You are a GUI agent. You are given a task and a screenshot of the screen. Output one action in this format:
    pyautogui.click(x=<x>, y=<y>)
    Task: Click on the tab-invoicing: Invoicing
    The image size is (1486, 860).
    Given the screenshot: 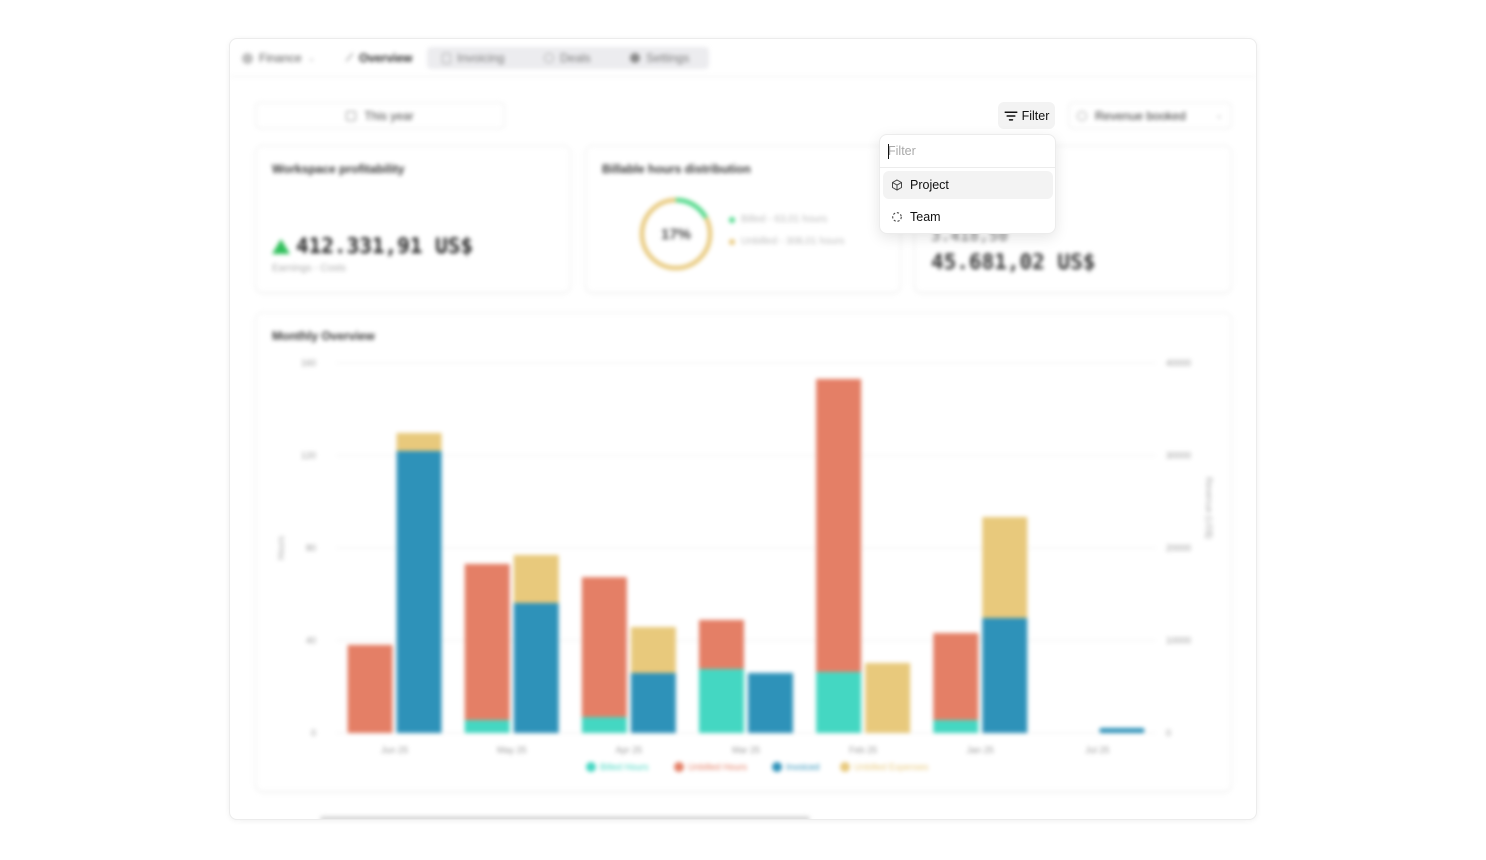 What is the action you would take?
    pyautogui.click(x=473, y=58)
    